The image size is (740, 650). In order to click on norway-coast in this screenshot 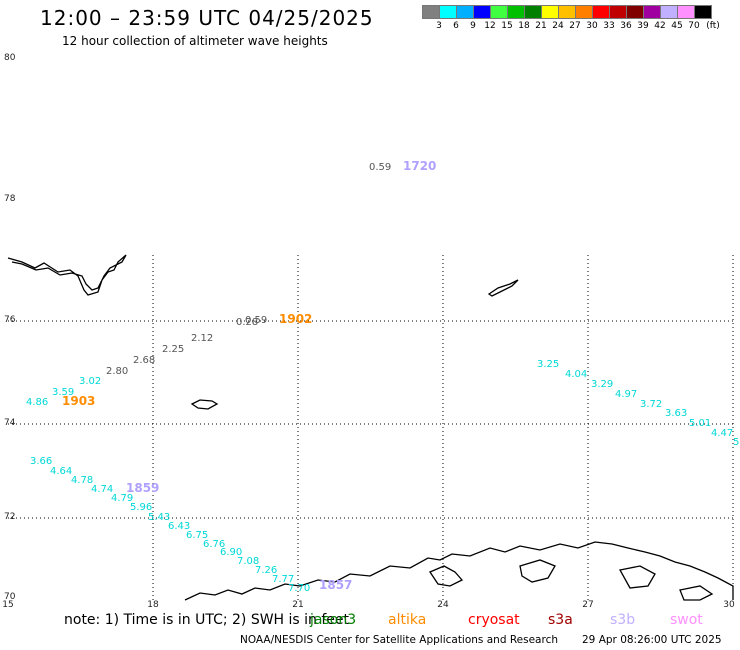, I will do `click(459, 571)`.